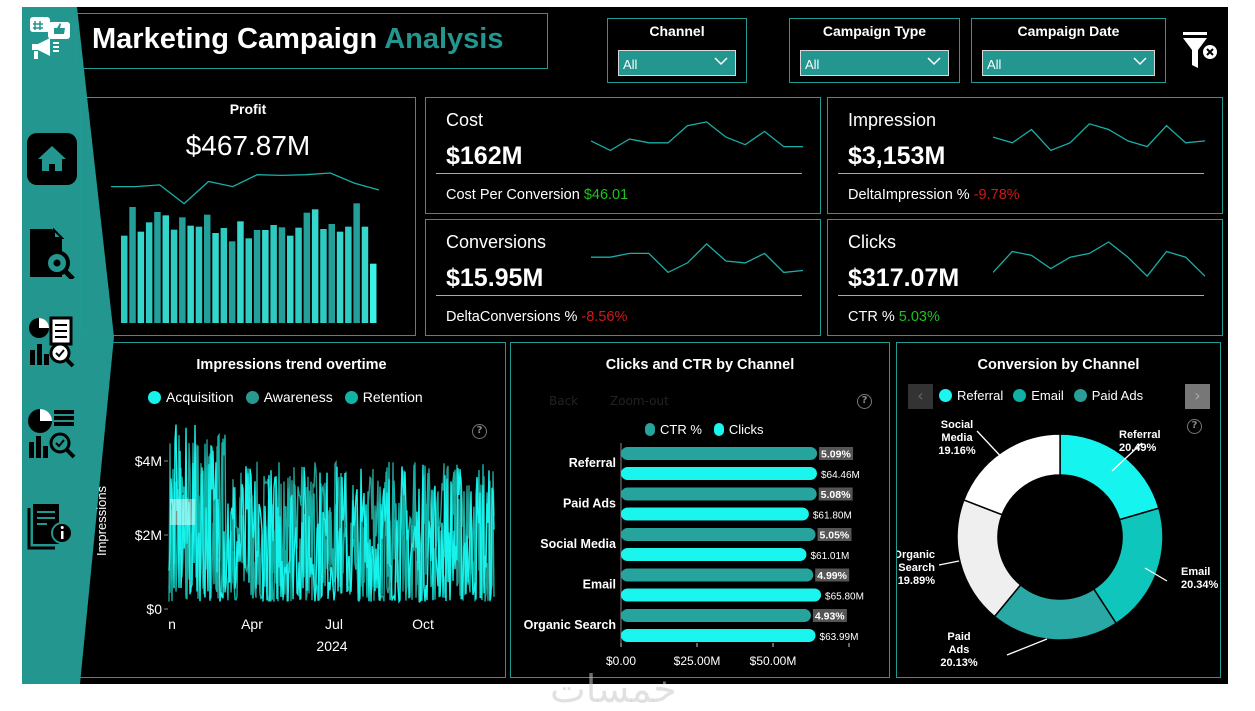 Image resolution: width=1255 pixels, height=711 pixels. What do you see at coordinates (592, 463) in the screenshot?
I see `category-label: Referral` at bounding box center [592, 463].